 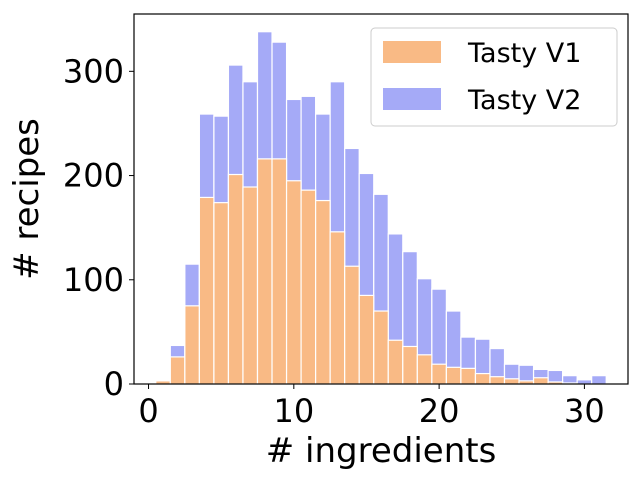 What do you see at coordinates (412, 99) in the screenshot?
I see `legend-swatch-tasty-v2` at bounding box center [412, 99].